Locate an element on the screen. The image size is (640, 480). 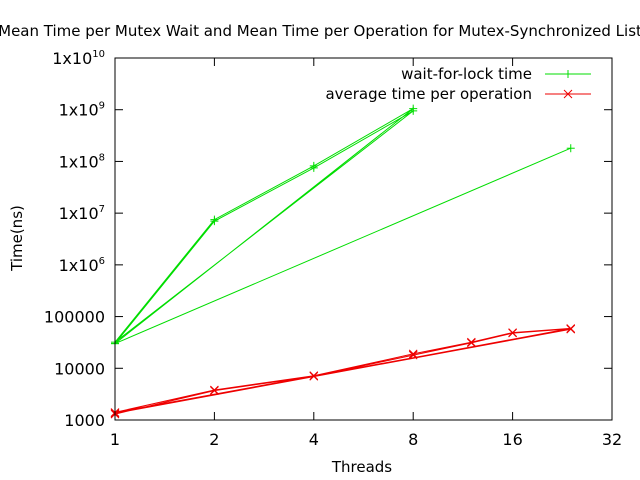
series-line is located at coordinates (342, 371).